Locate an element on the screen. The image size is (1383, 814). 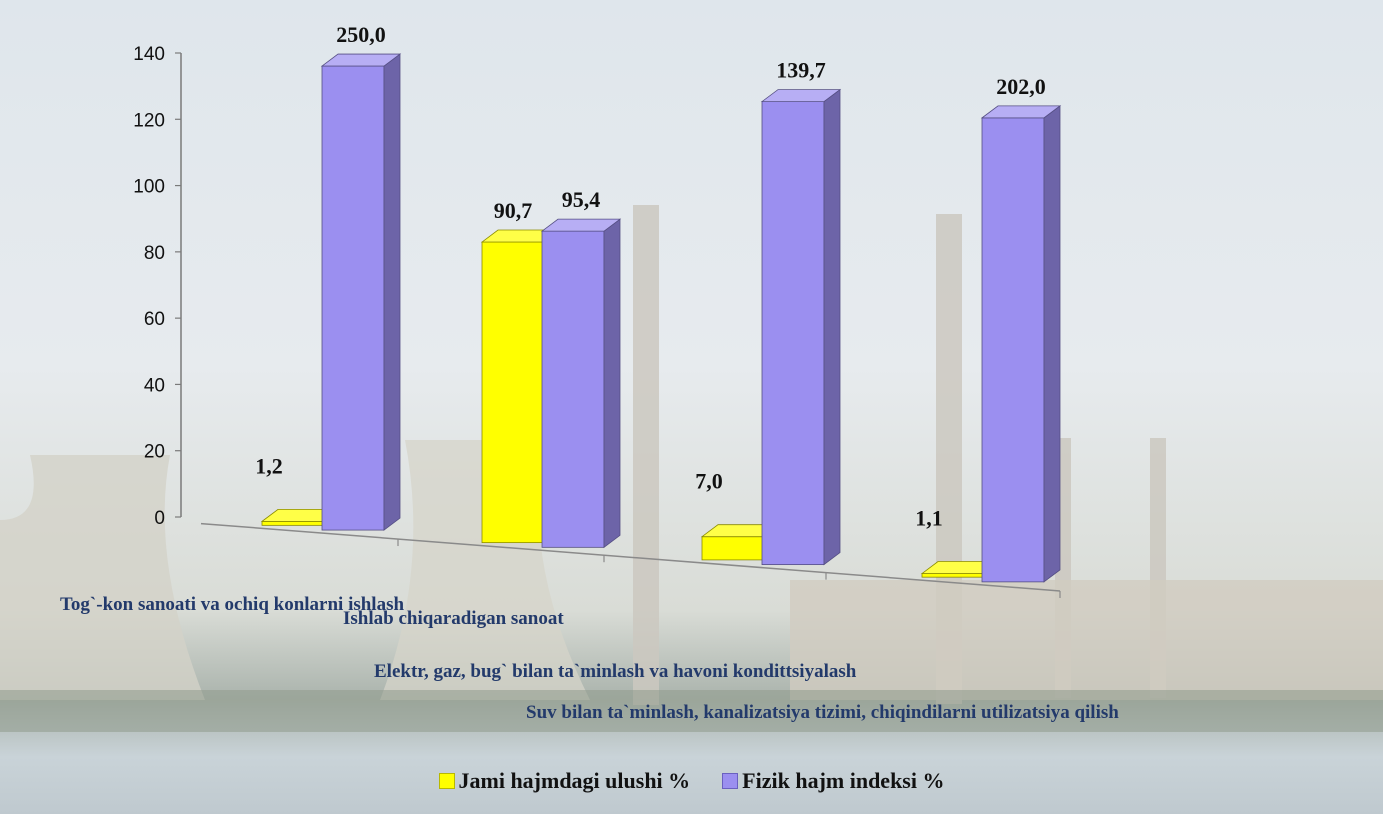
data-label: 95,4 is located at coordinates (581, 199).